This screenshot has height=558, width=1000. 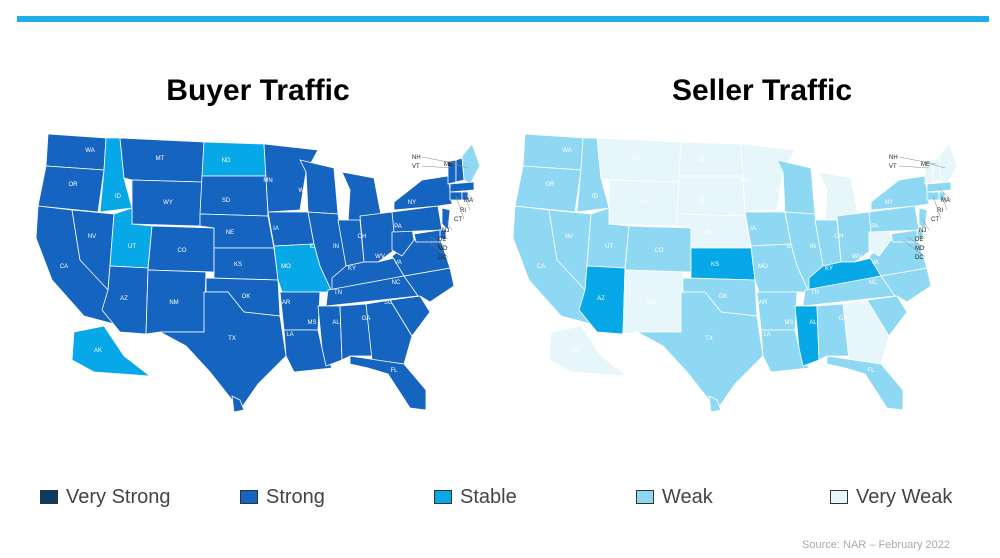 I want to click on state-label-hi: HI, so click(x=198, y=397).